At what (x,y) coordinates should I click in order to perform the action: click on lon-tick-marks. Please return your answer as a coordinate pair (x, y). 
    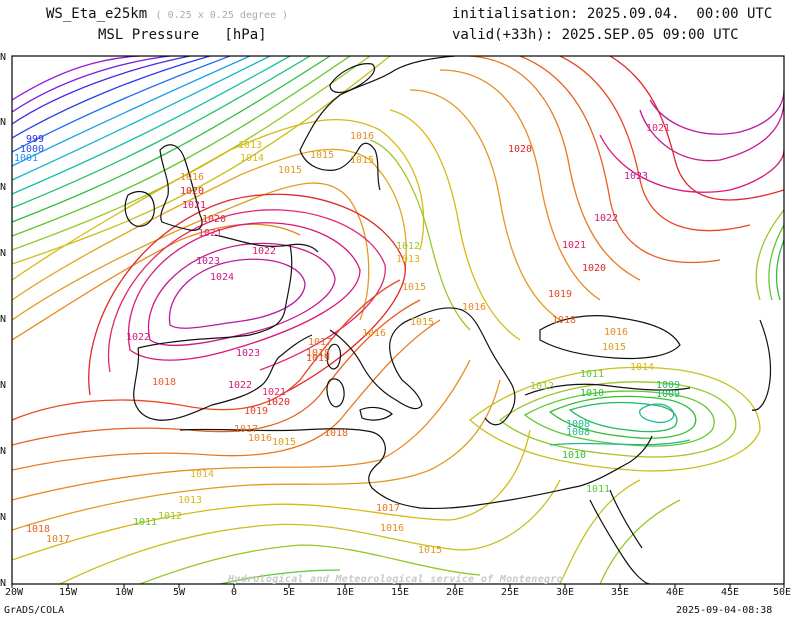
    Looking at the image, I should click on (398, 586).